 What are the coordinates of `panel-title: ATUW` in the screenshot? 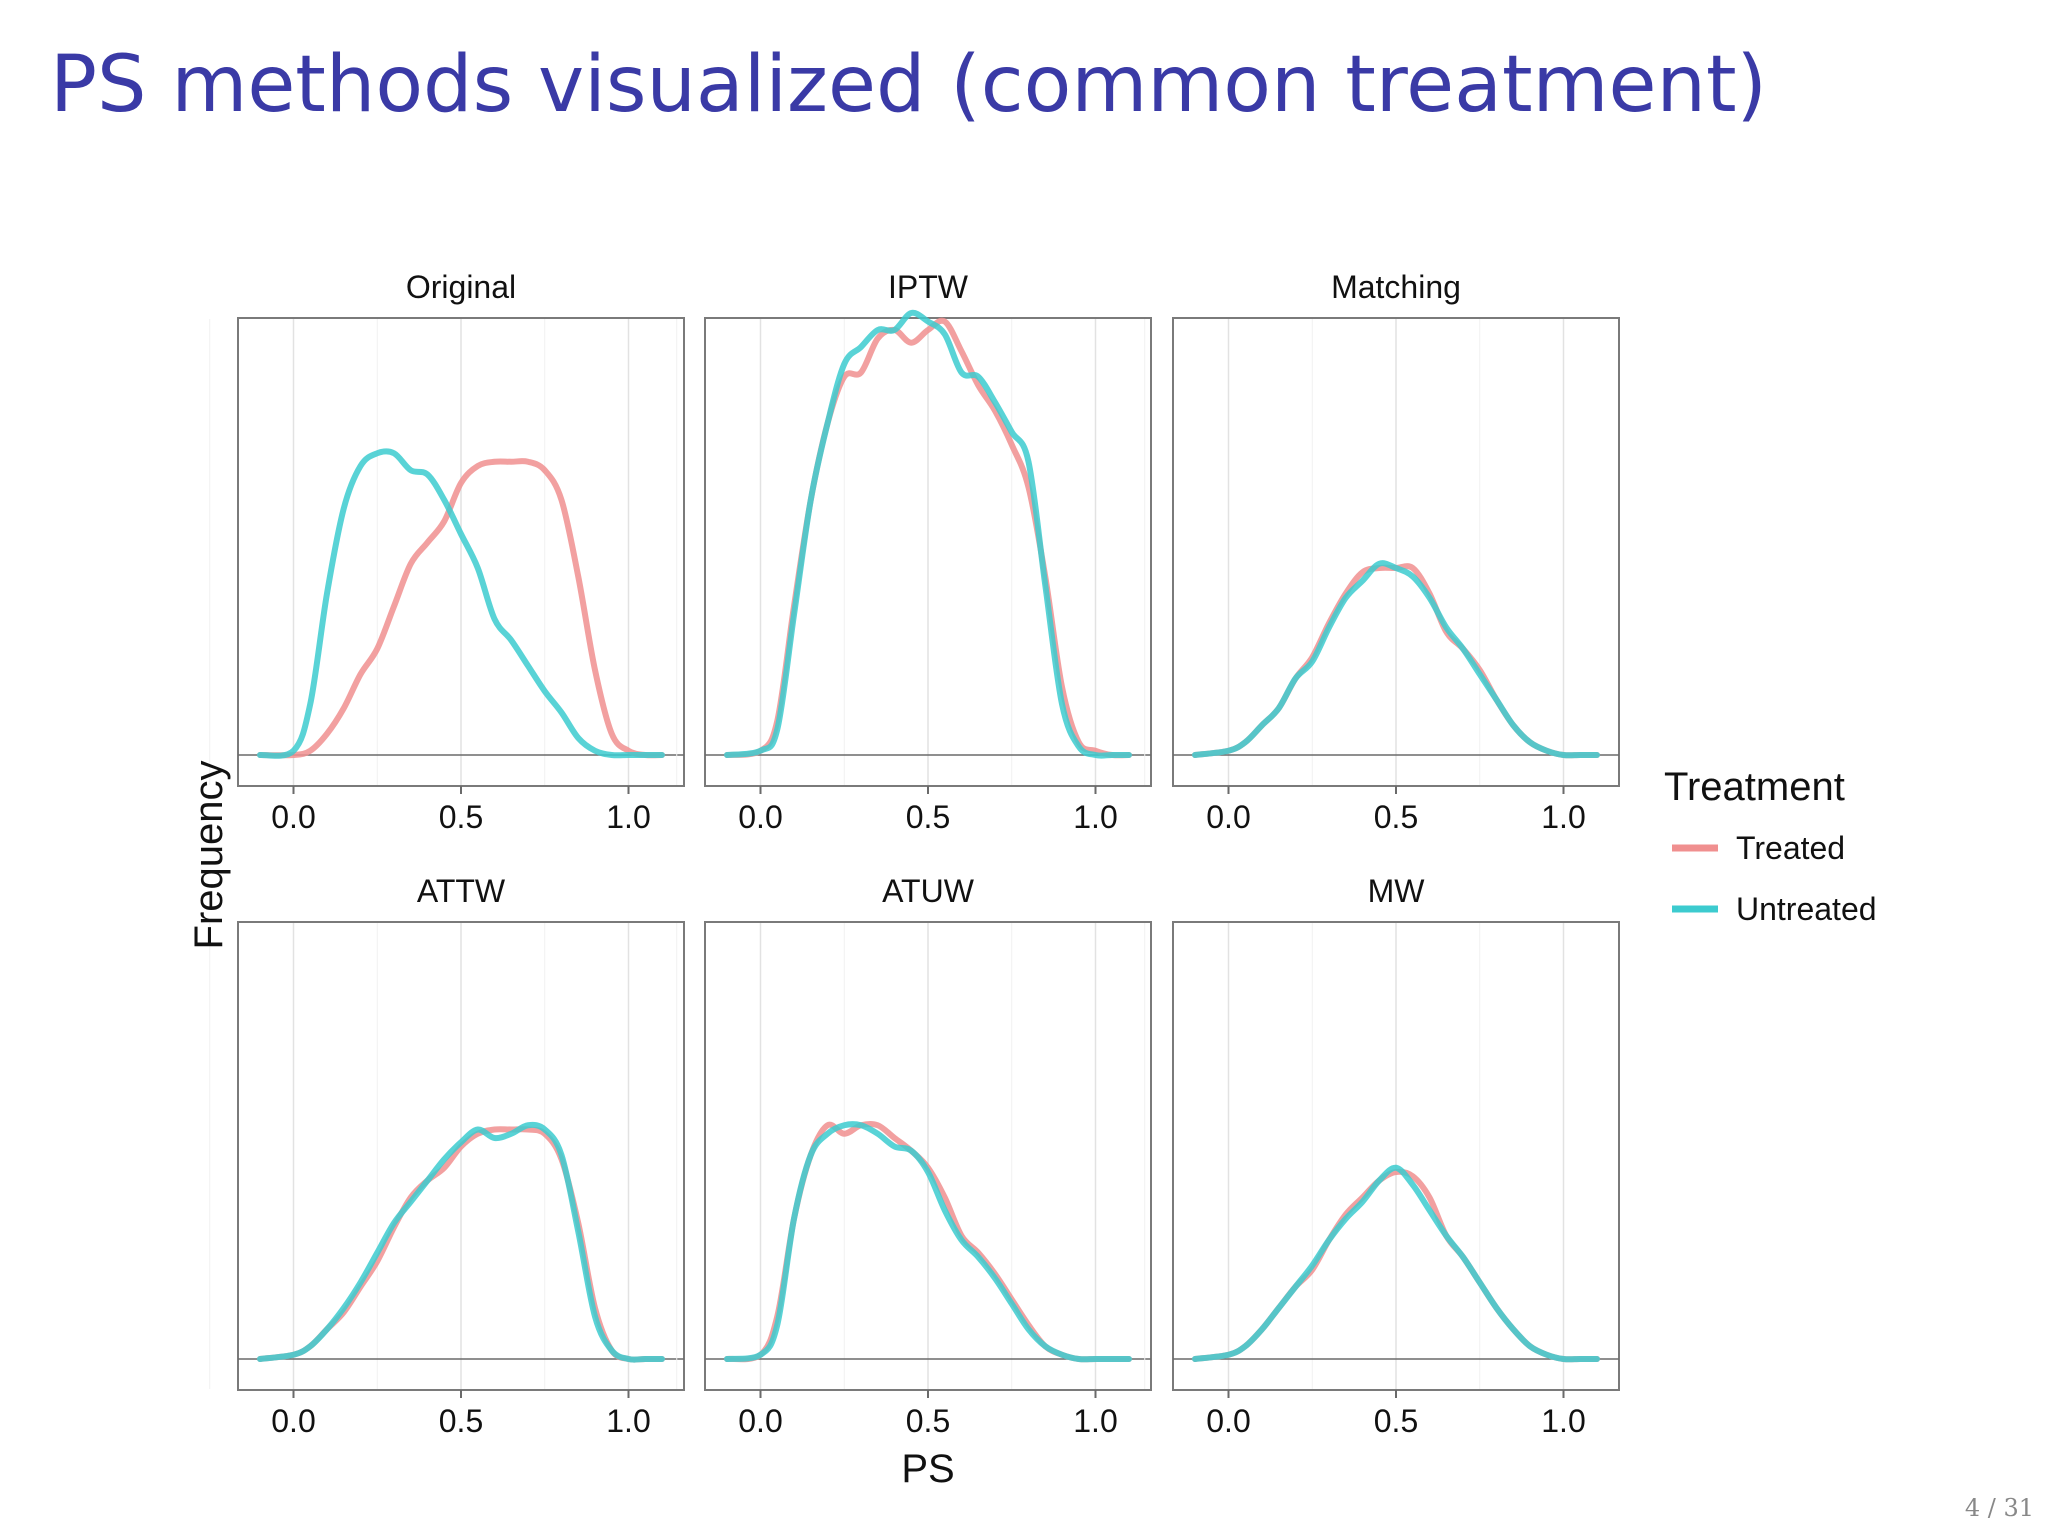 It's located at (928, 891).